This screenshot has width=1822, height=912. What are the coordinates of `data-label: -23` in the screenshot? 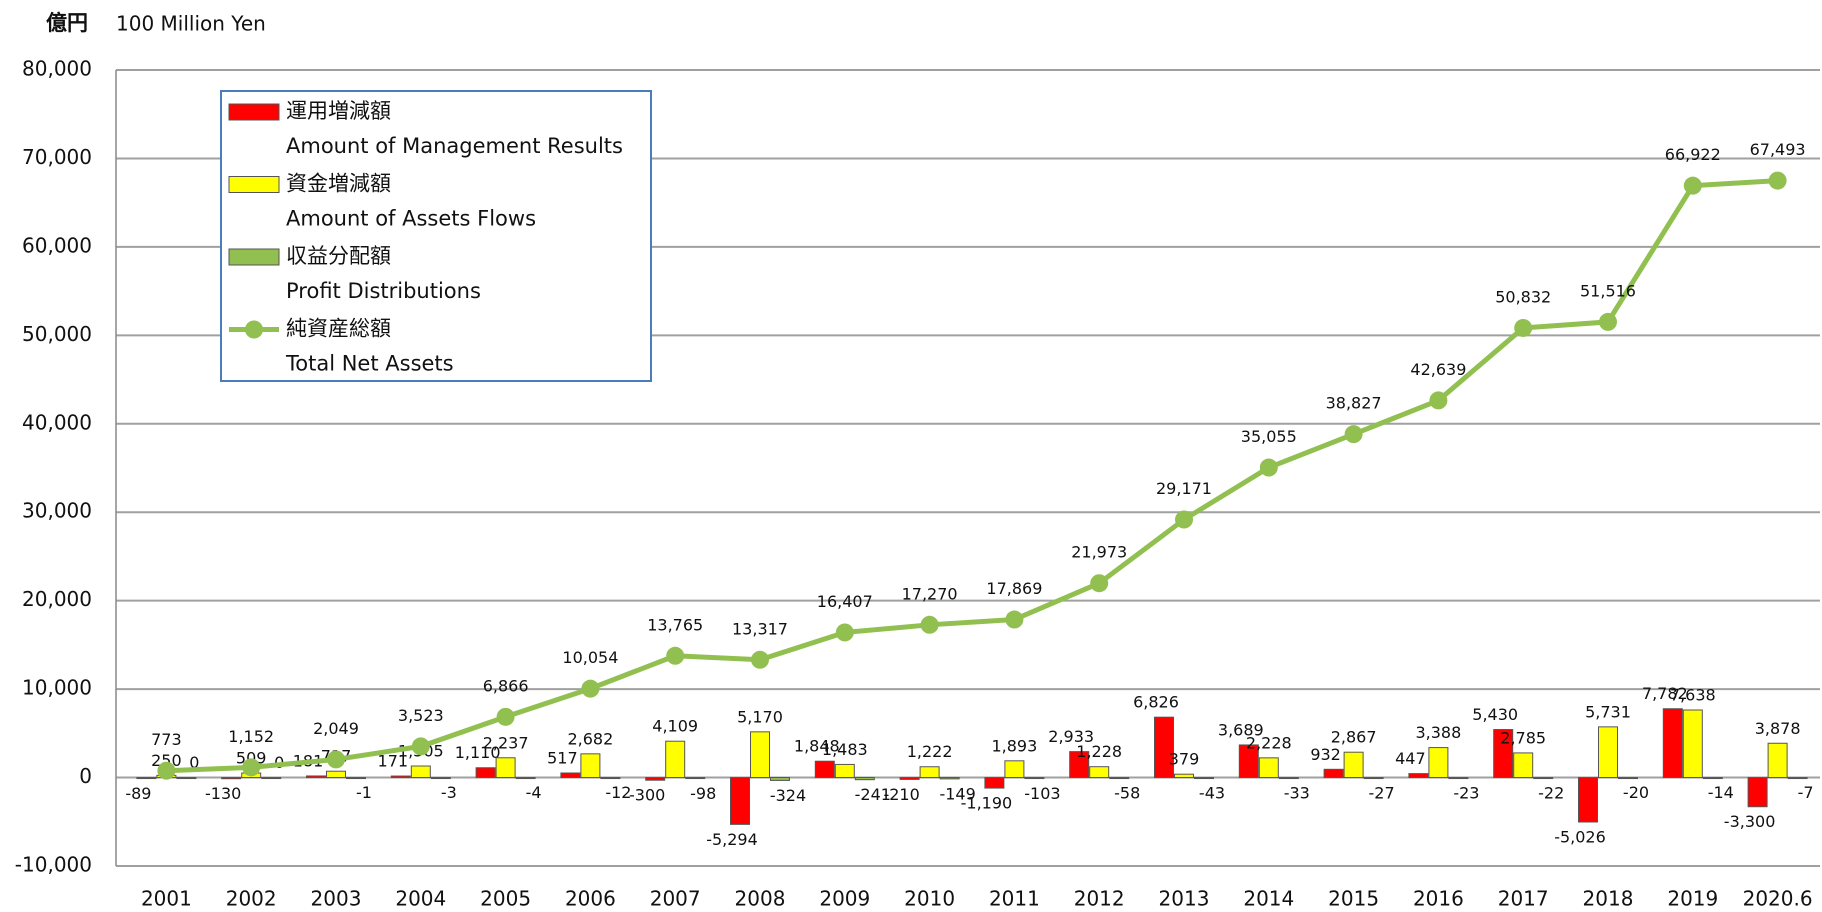 It's located at (1466, 792).